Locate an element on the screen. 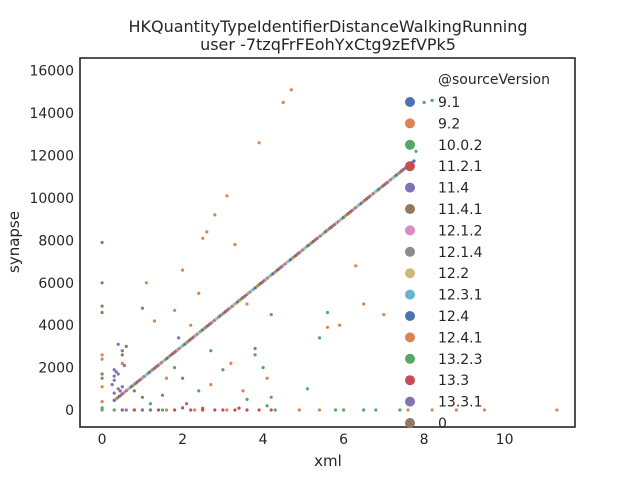 This screenshot has width=640, height=480. y-tick-label: 10000 is located at coordinates (51, 199).